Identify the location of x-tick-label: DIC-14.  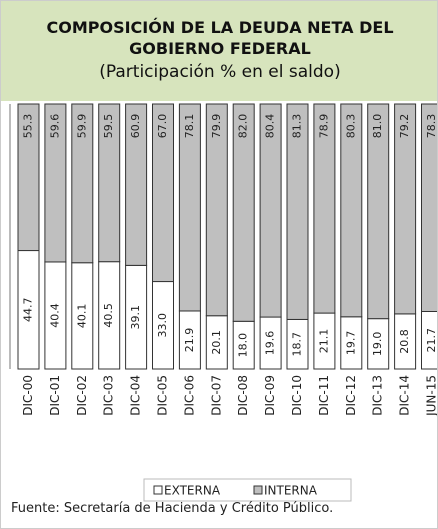
(405, 395).